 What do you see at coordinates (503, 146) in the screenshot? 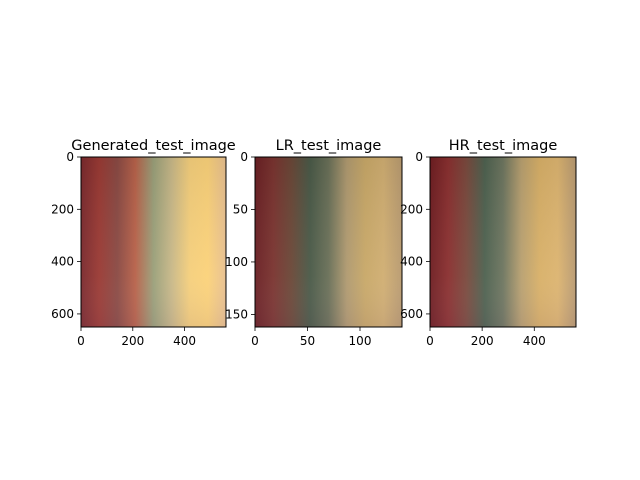
I see `subplot-title: HR_test_image` at bounding box center [503, 146].